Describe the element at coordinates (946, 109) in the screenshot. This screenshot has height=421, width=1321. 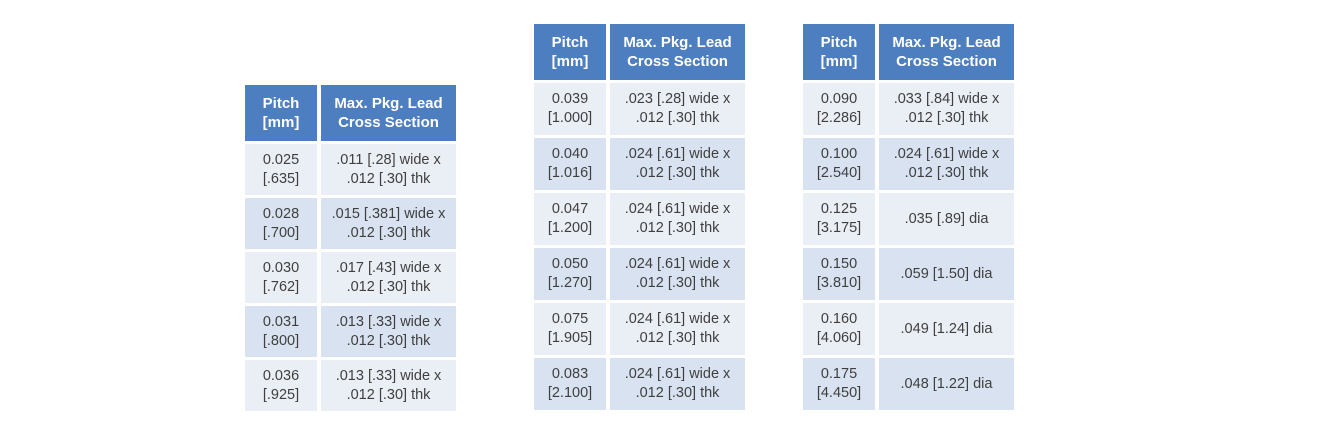
I see `cross-section-cell: .033 [.84] wide x .012 [.30] thk` at that location.